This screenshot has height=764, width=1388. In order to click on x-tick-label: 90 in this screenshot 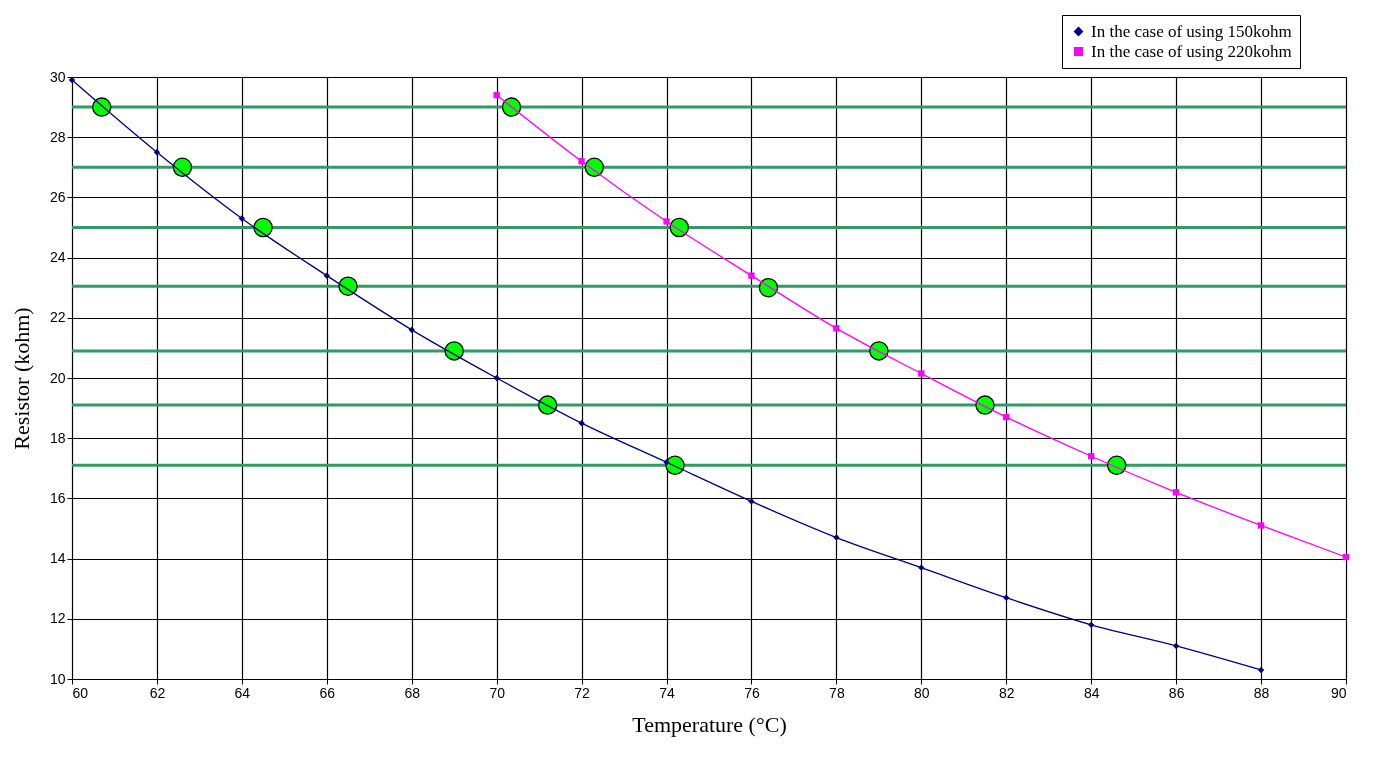, I will do `click(1338, 692)`.